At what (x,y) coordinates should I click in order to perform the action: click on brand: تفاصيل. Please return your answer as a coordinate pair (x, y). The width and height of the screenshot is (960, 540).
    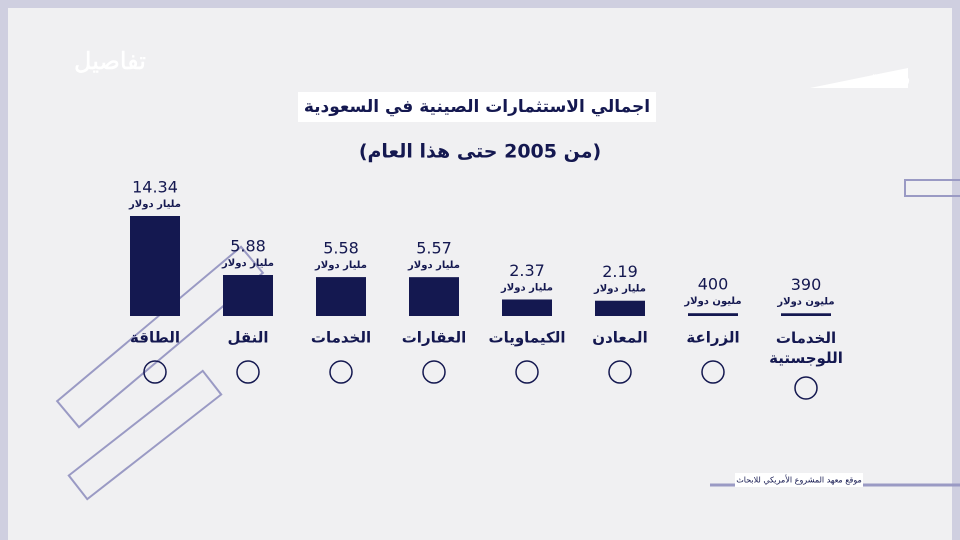
    Looking at the image, I should click on (110, 61).